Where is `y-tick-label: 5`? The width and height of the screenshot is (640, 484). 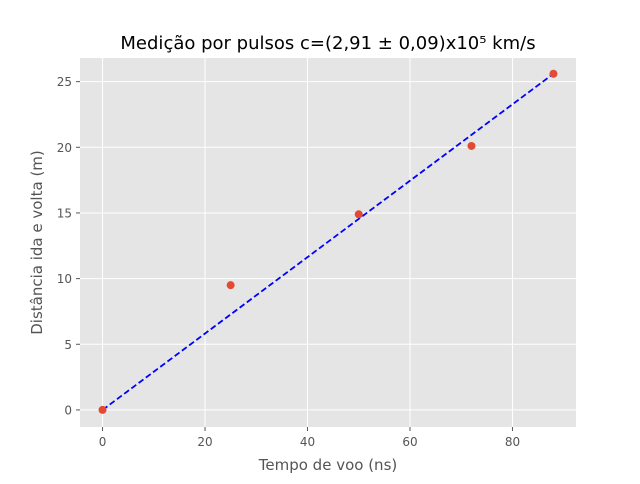
y-tick-label: 5 is located at coordinates (68, 345).